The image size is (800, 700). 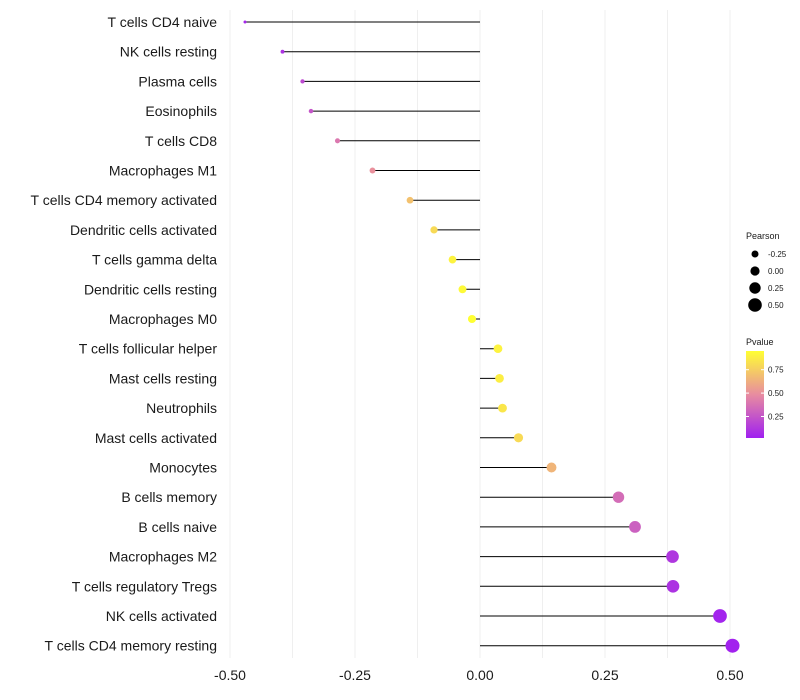 What do you see at coordinates (763, 236) in the screenshot?
I see `size-legend-title: Pearson` at bounding box center [763, 236].